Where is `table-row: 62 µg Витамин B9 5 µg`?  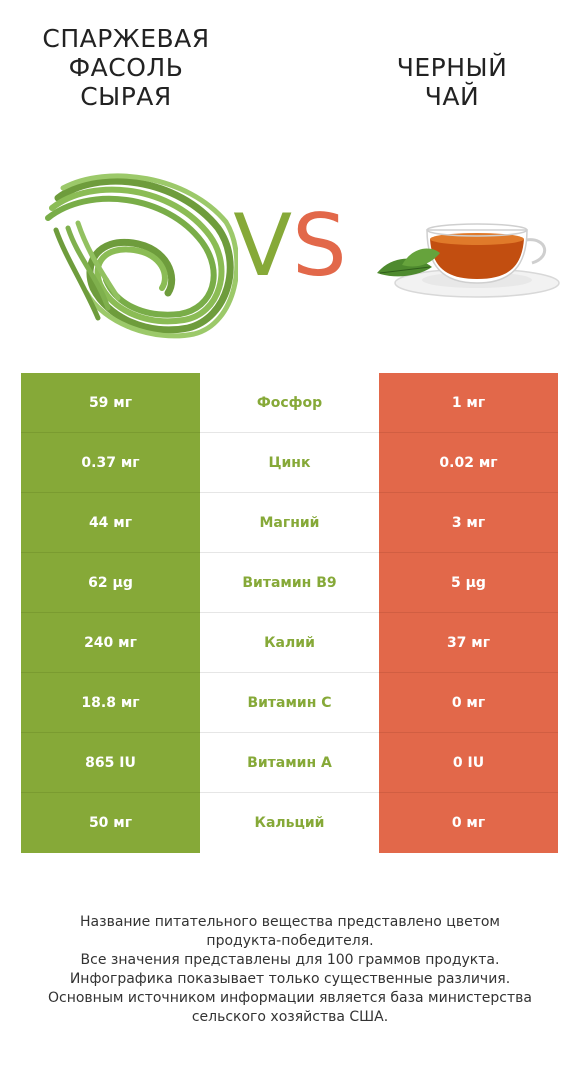
table-row: 62 µg Витамин B9 5 µg is located at coordinates (289, 583).